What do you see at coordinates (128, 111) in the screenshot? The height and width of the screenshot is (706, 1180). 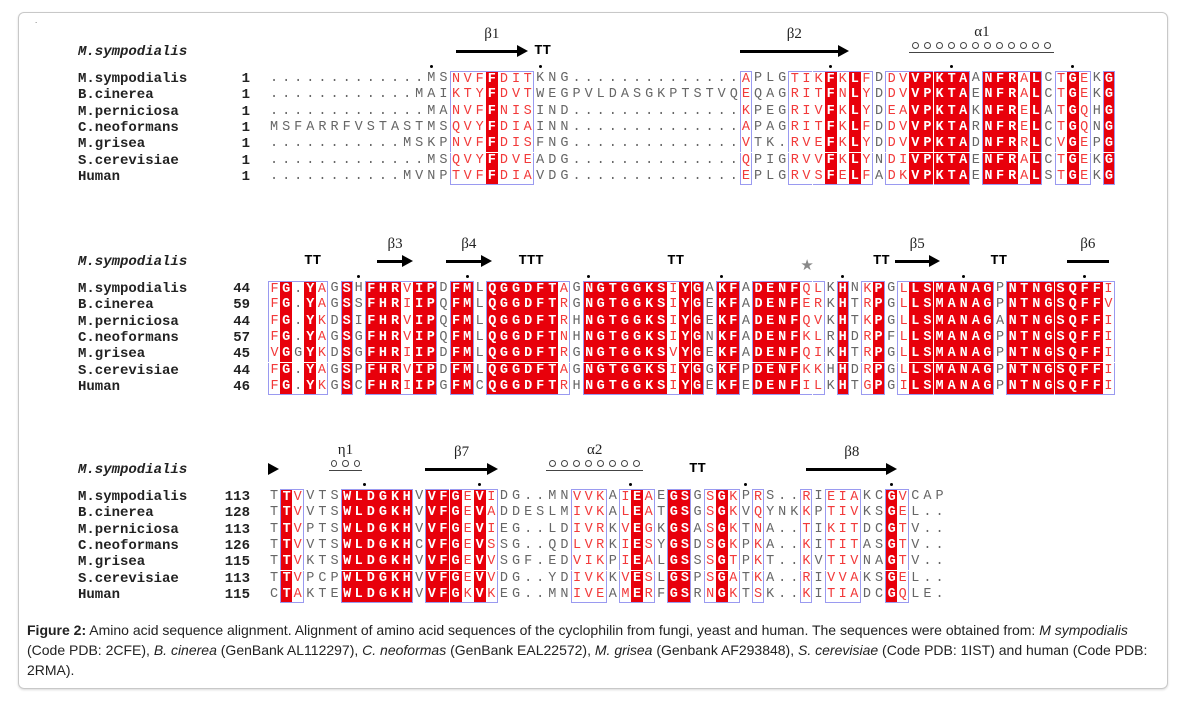 I see `species-name: M.perniciosa` at bounding box center [128, 111].